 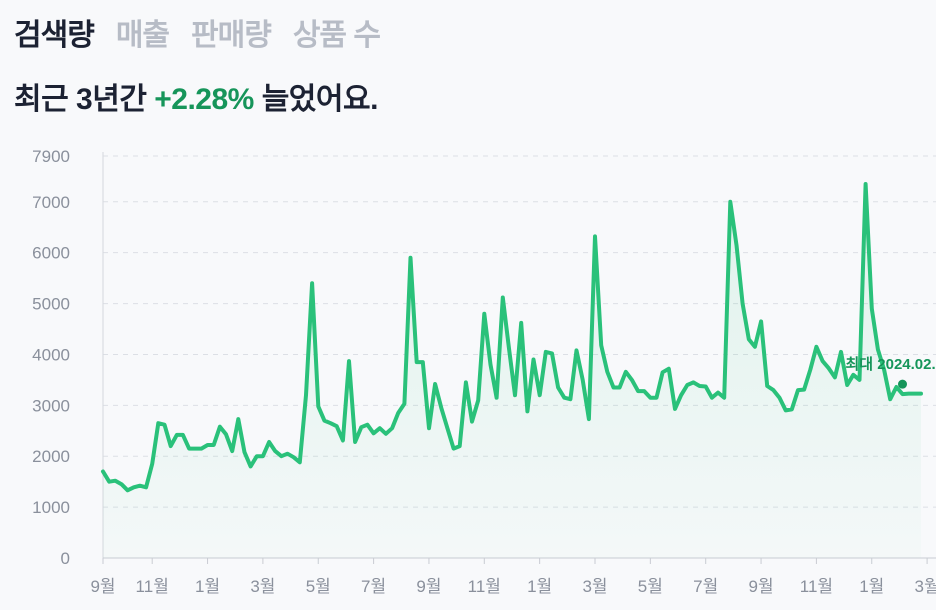 I want to click on y-tick-label: 4000, so click(x=51, y=354).